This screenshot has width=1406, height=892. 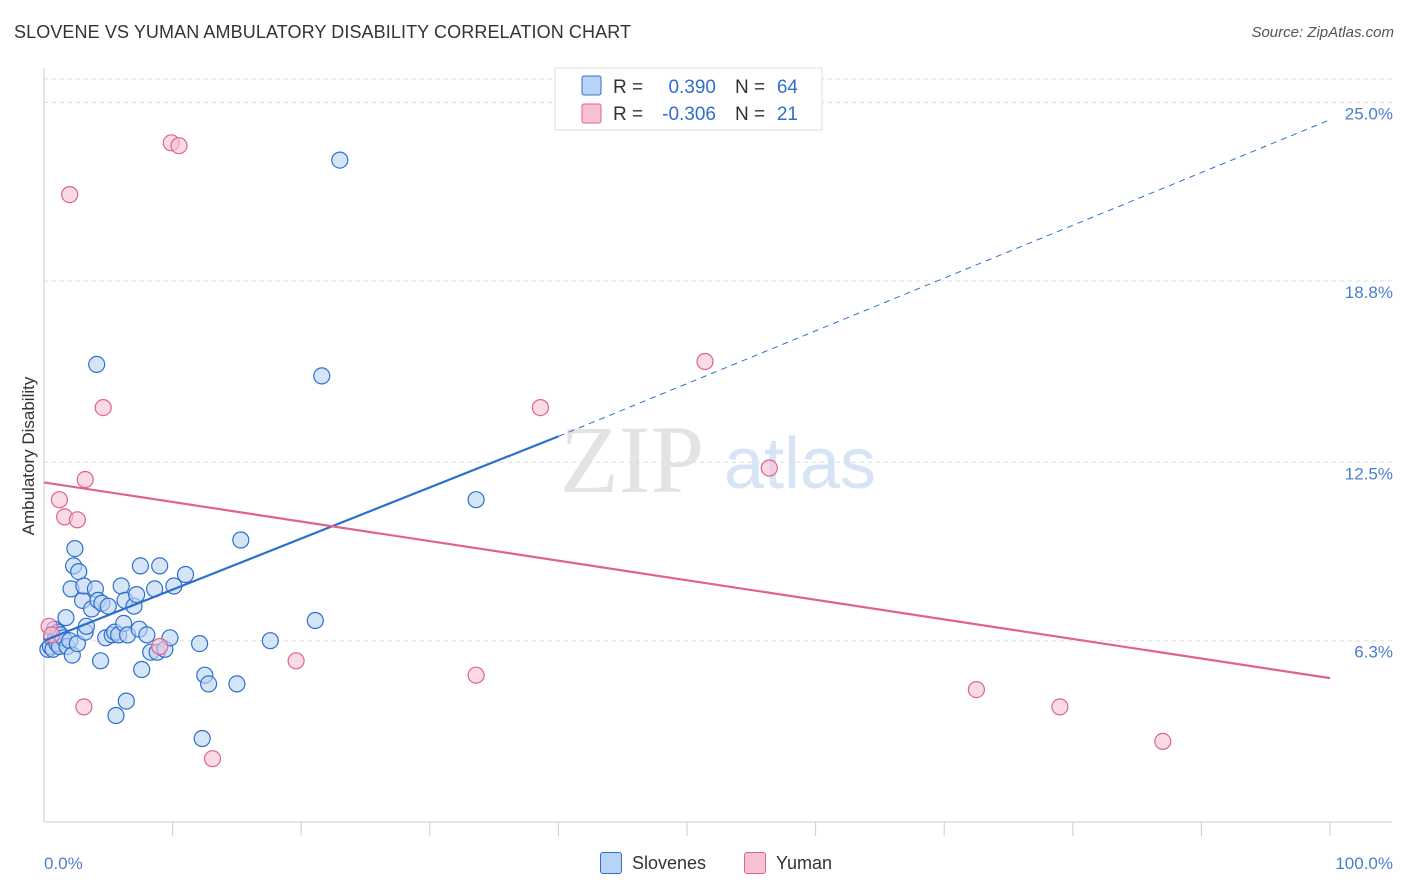 I want to click on legend-r-value-1: 0.390, so click(x=692, y=87).